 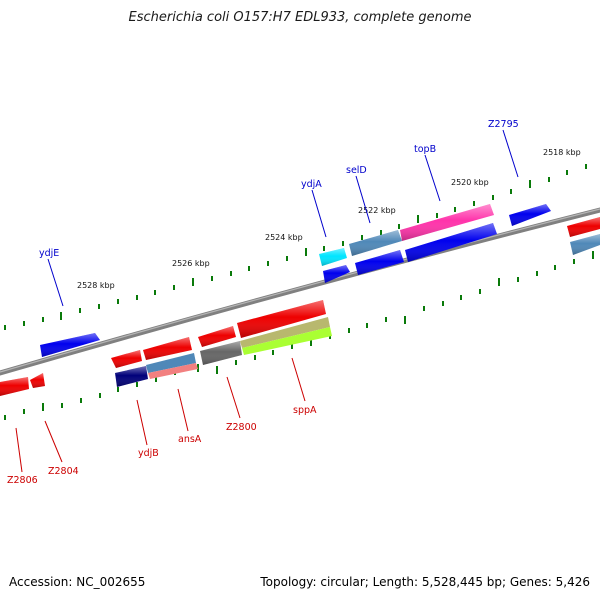 What do you see at coordinates (96, 285) in the screenshot?
I see `scale-label-2528: 2528 kbp` at bounding box center [96, 285].